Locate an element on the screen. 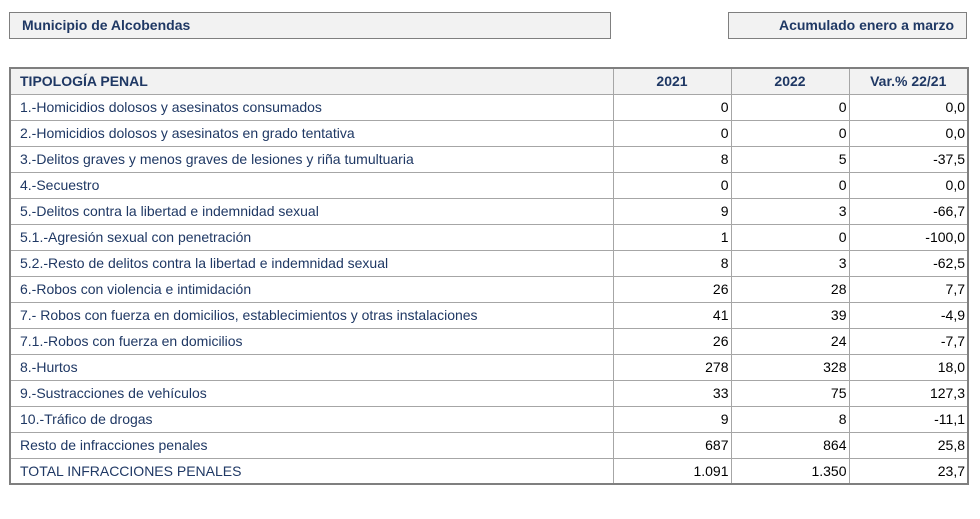  value-variation: -37,5 is located at coordinates (908, 159).